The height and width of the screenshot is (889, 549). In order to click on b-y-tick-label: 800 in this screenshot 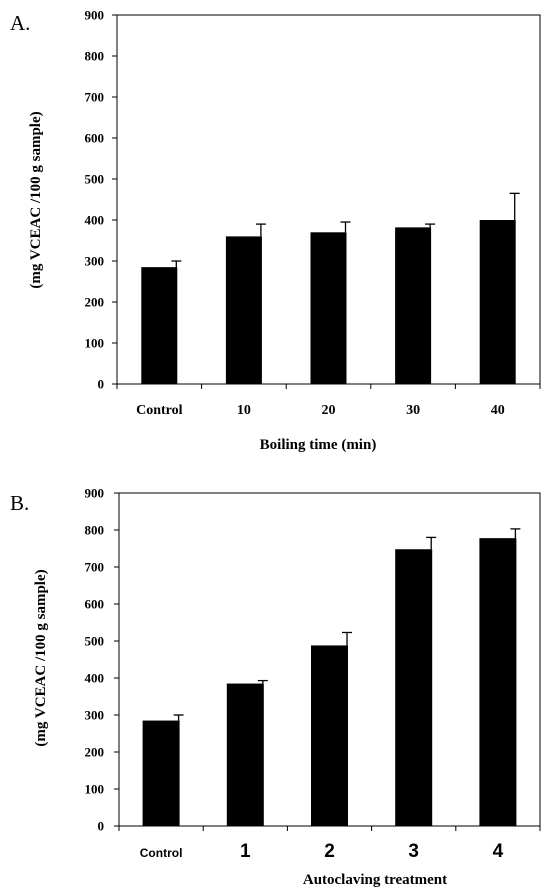, I will do `click(95, 530)`.